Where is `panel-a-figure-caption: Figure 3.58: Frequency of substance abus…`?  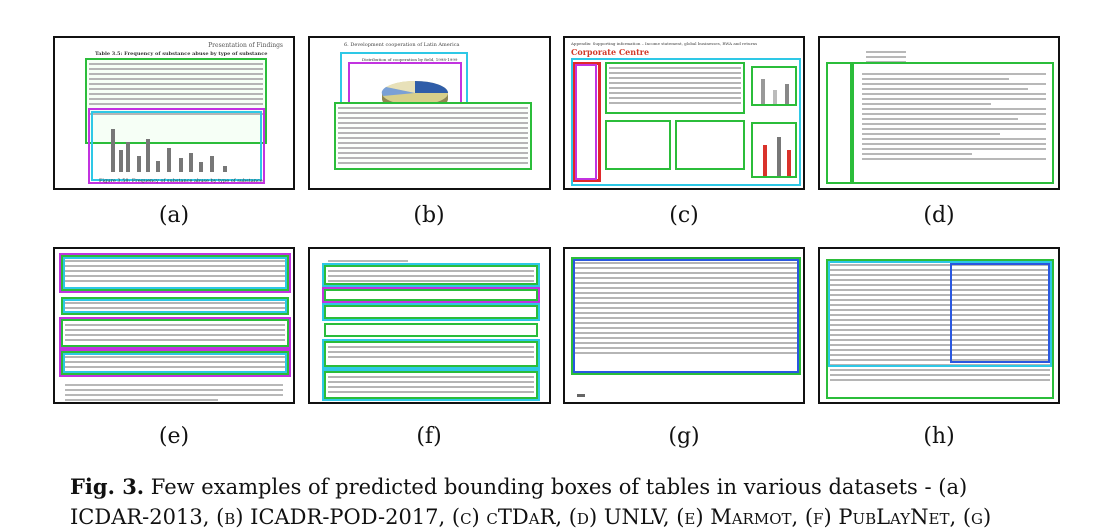 panel-a-figure-caption: Figure 3.58: Frequency of substance abus… is located at coordinates (181, 181).